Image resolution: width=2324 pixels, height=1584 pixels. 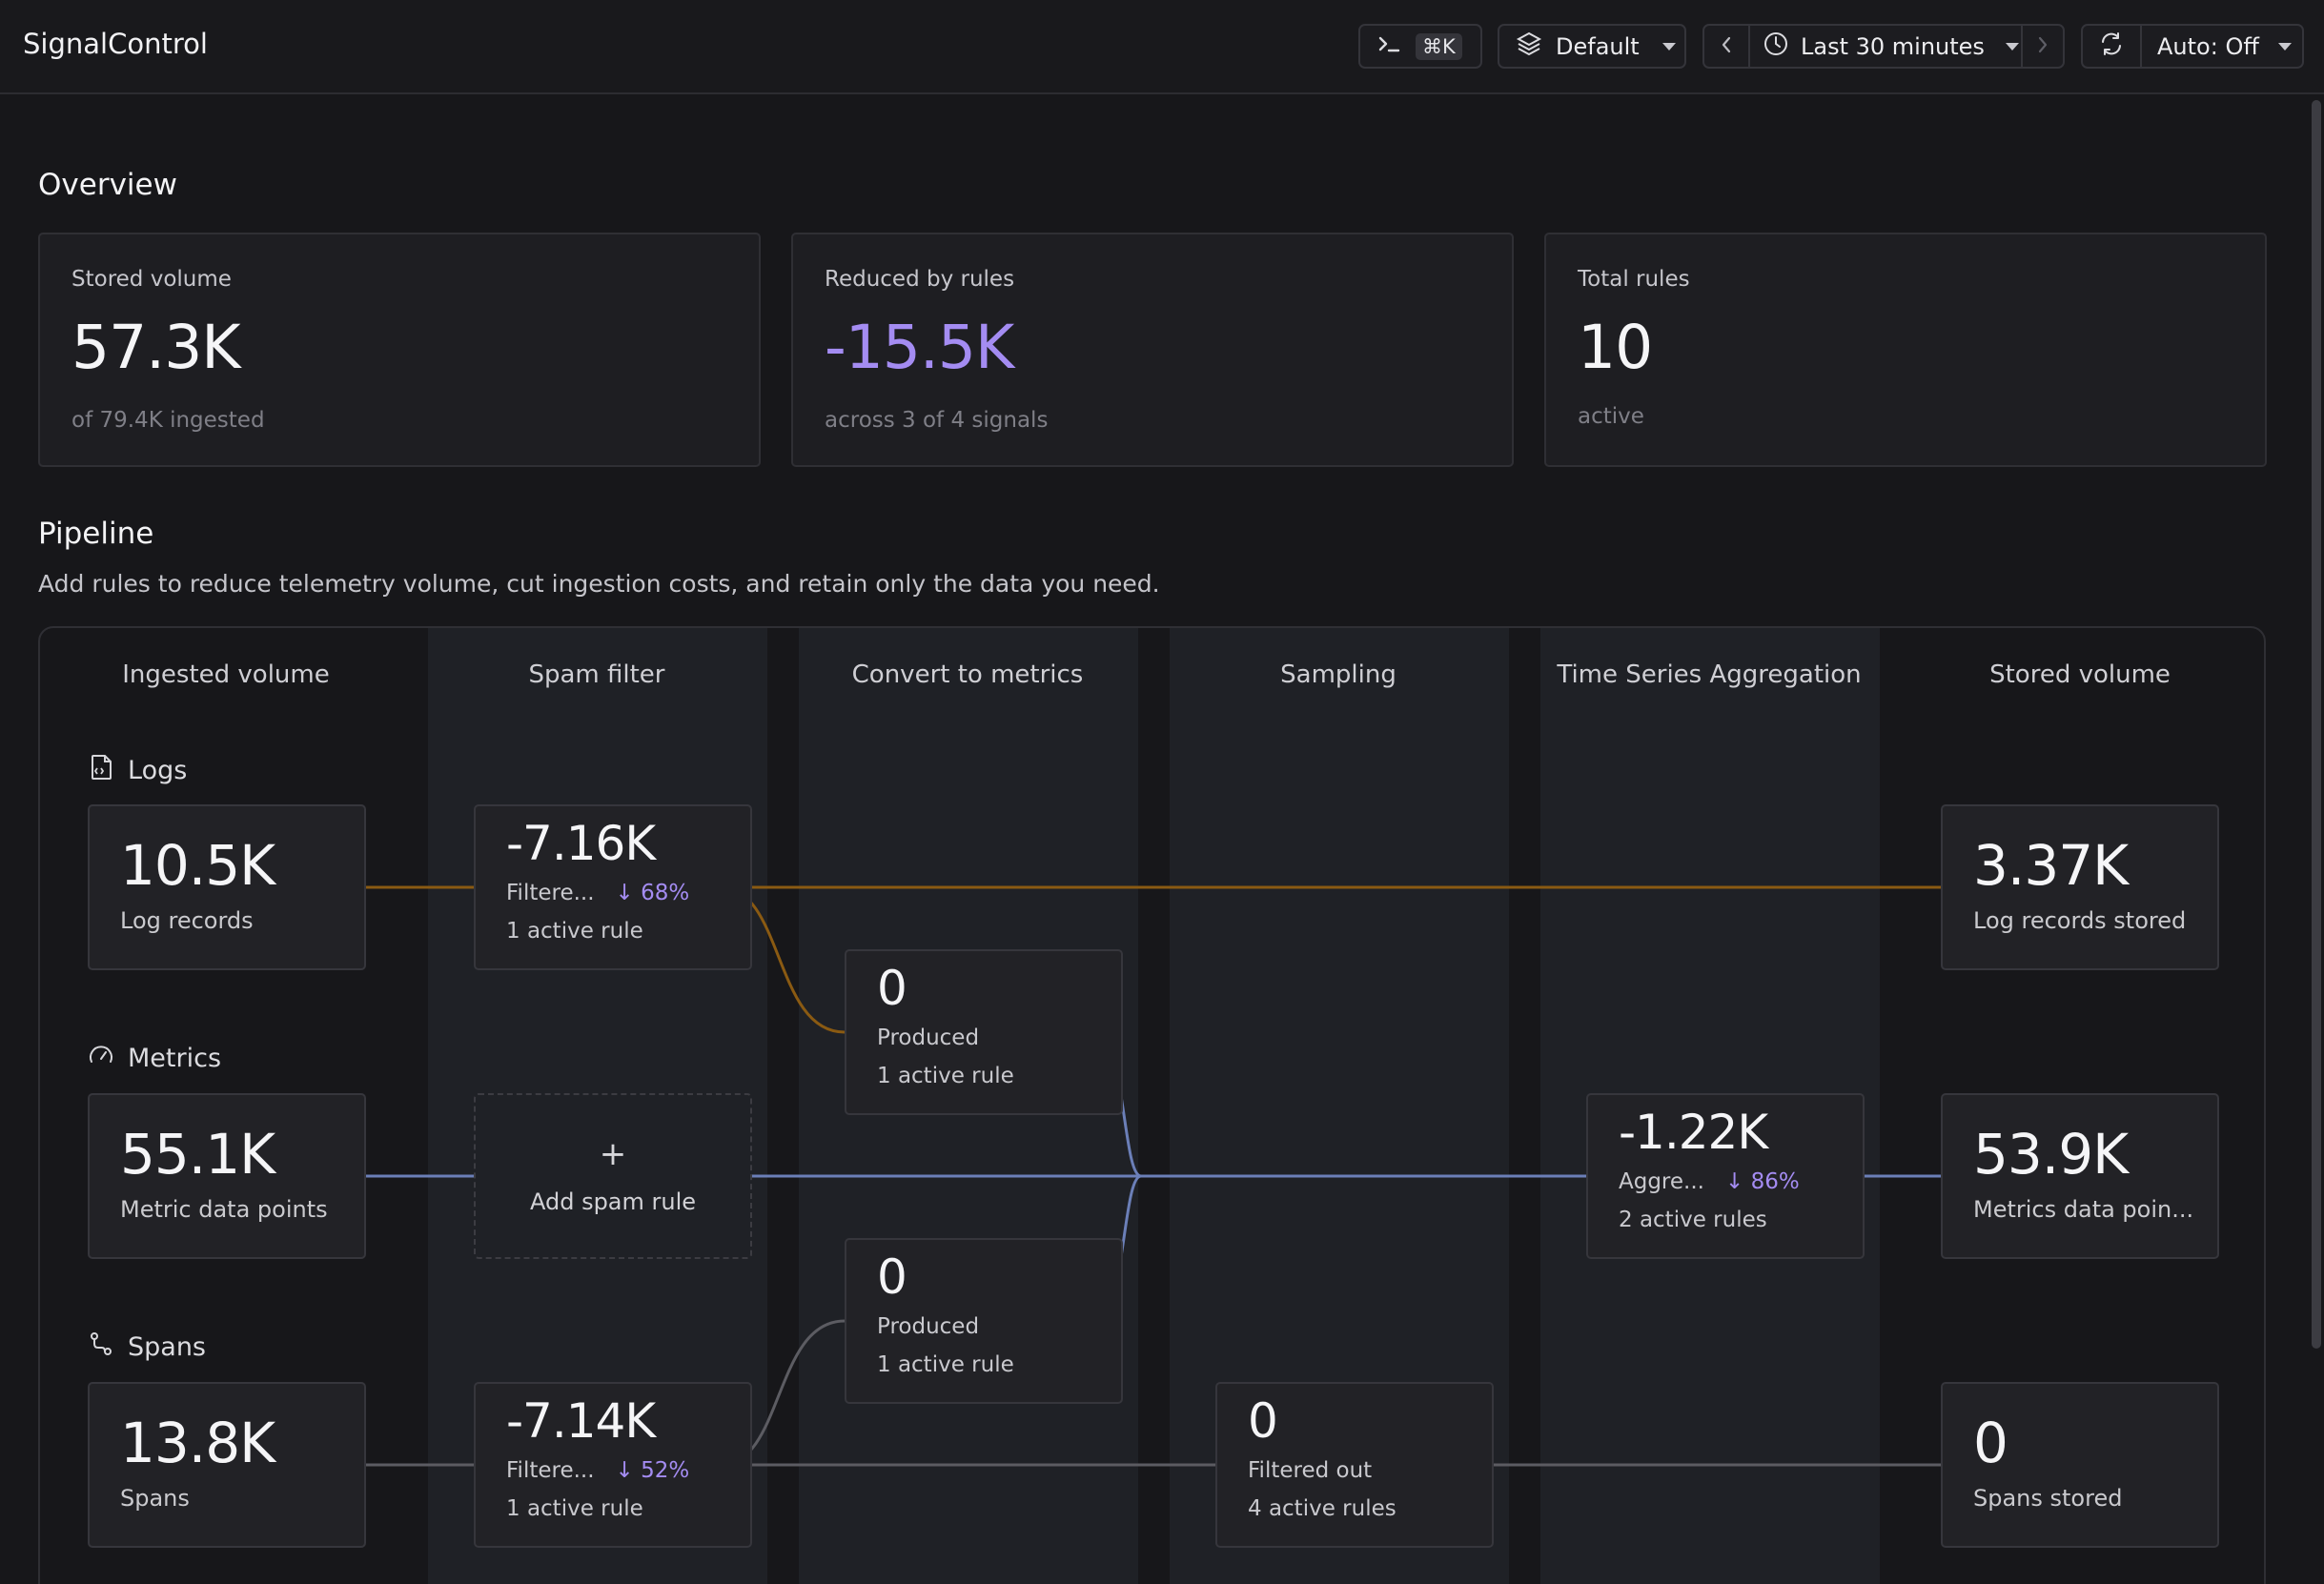 I want to click on node-value: -7.14K, so click(x=581, y=1421).